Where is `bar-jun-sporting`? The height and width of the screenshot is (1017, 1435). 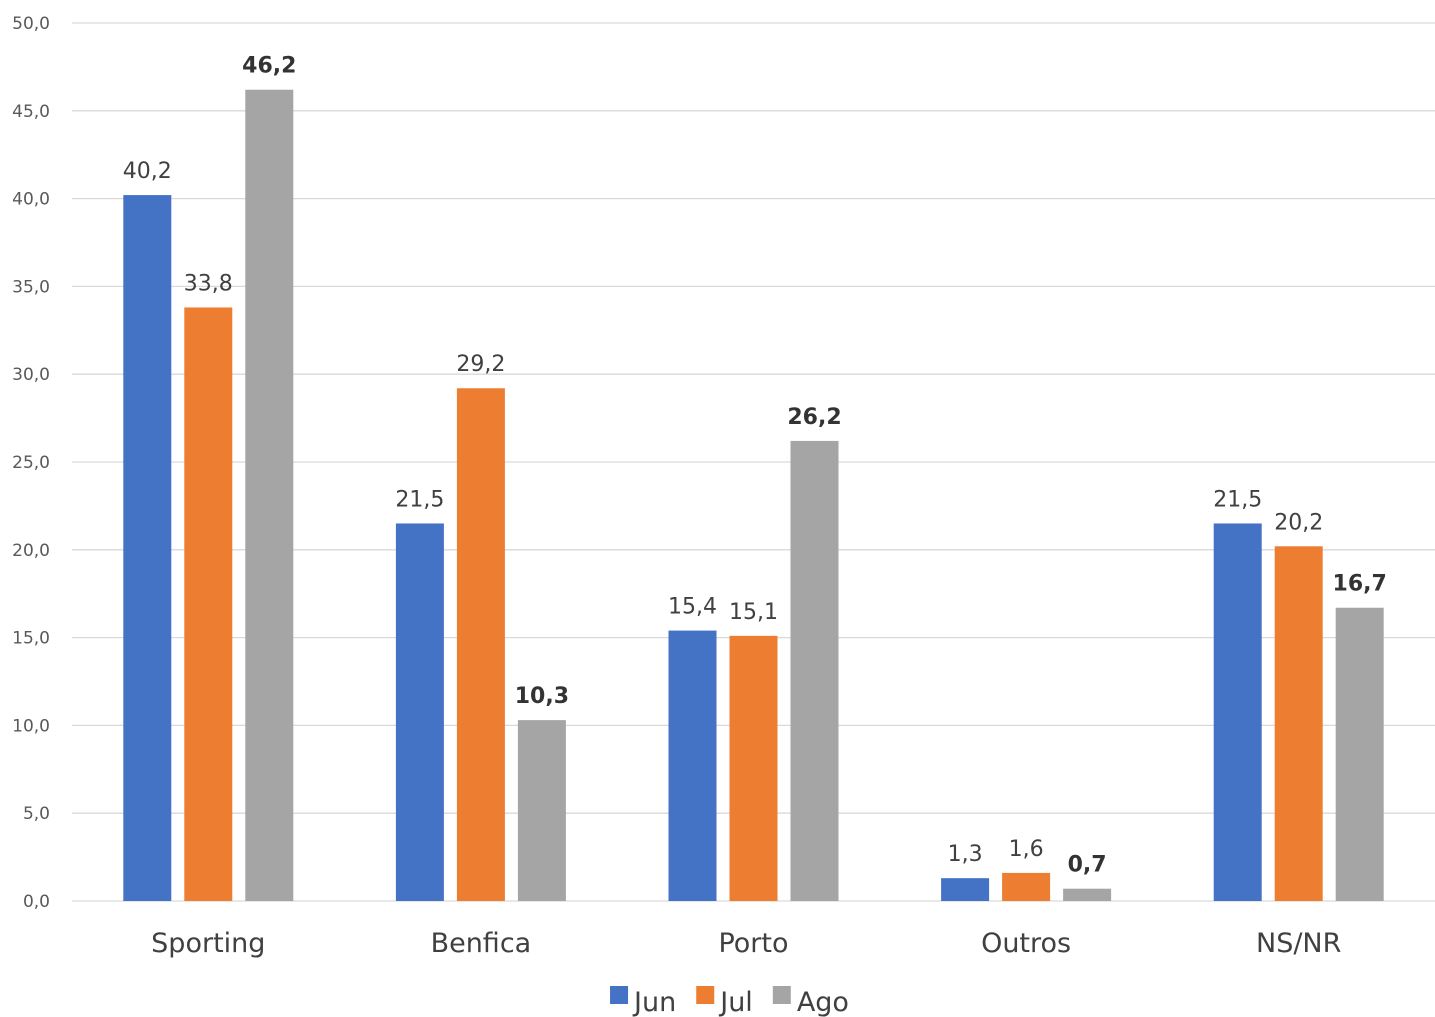
bar-jun-sporting is located at coordinates (147, 548).